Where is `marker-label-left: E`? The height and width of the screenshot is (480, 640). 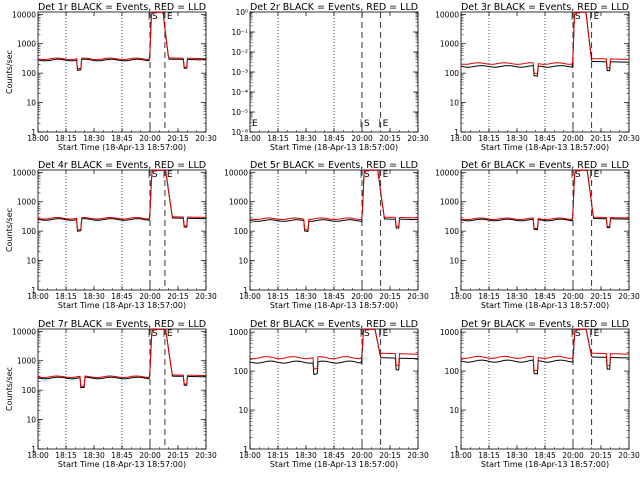
marker-label-left: E is located at coordinates (255, 124).